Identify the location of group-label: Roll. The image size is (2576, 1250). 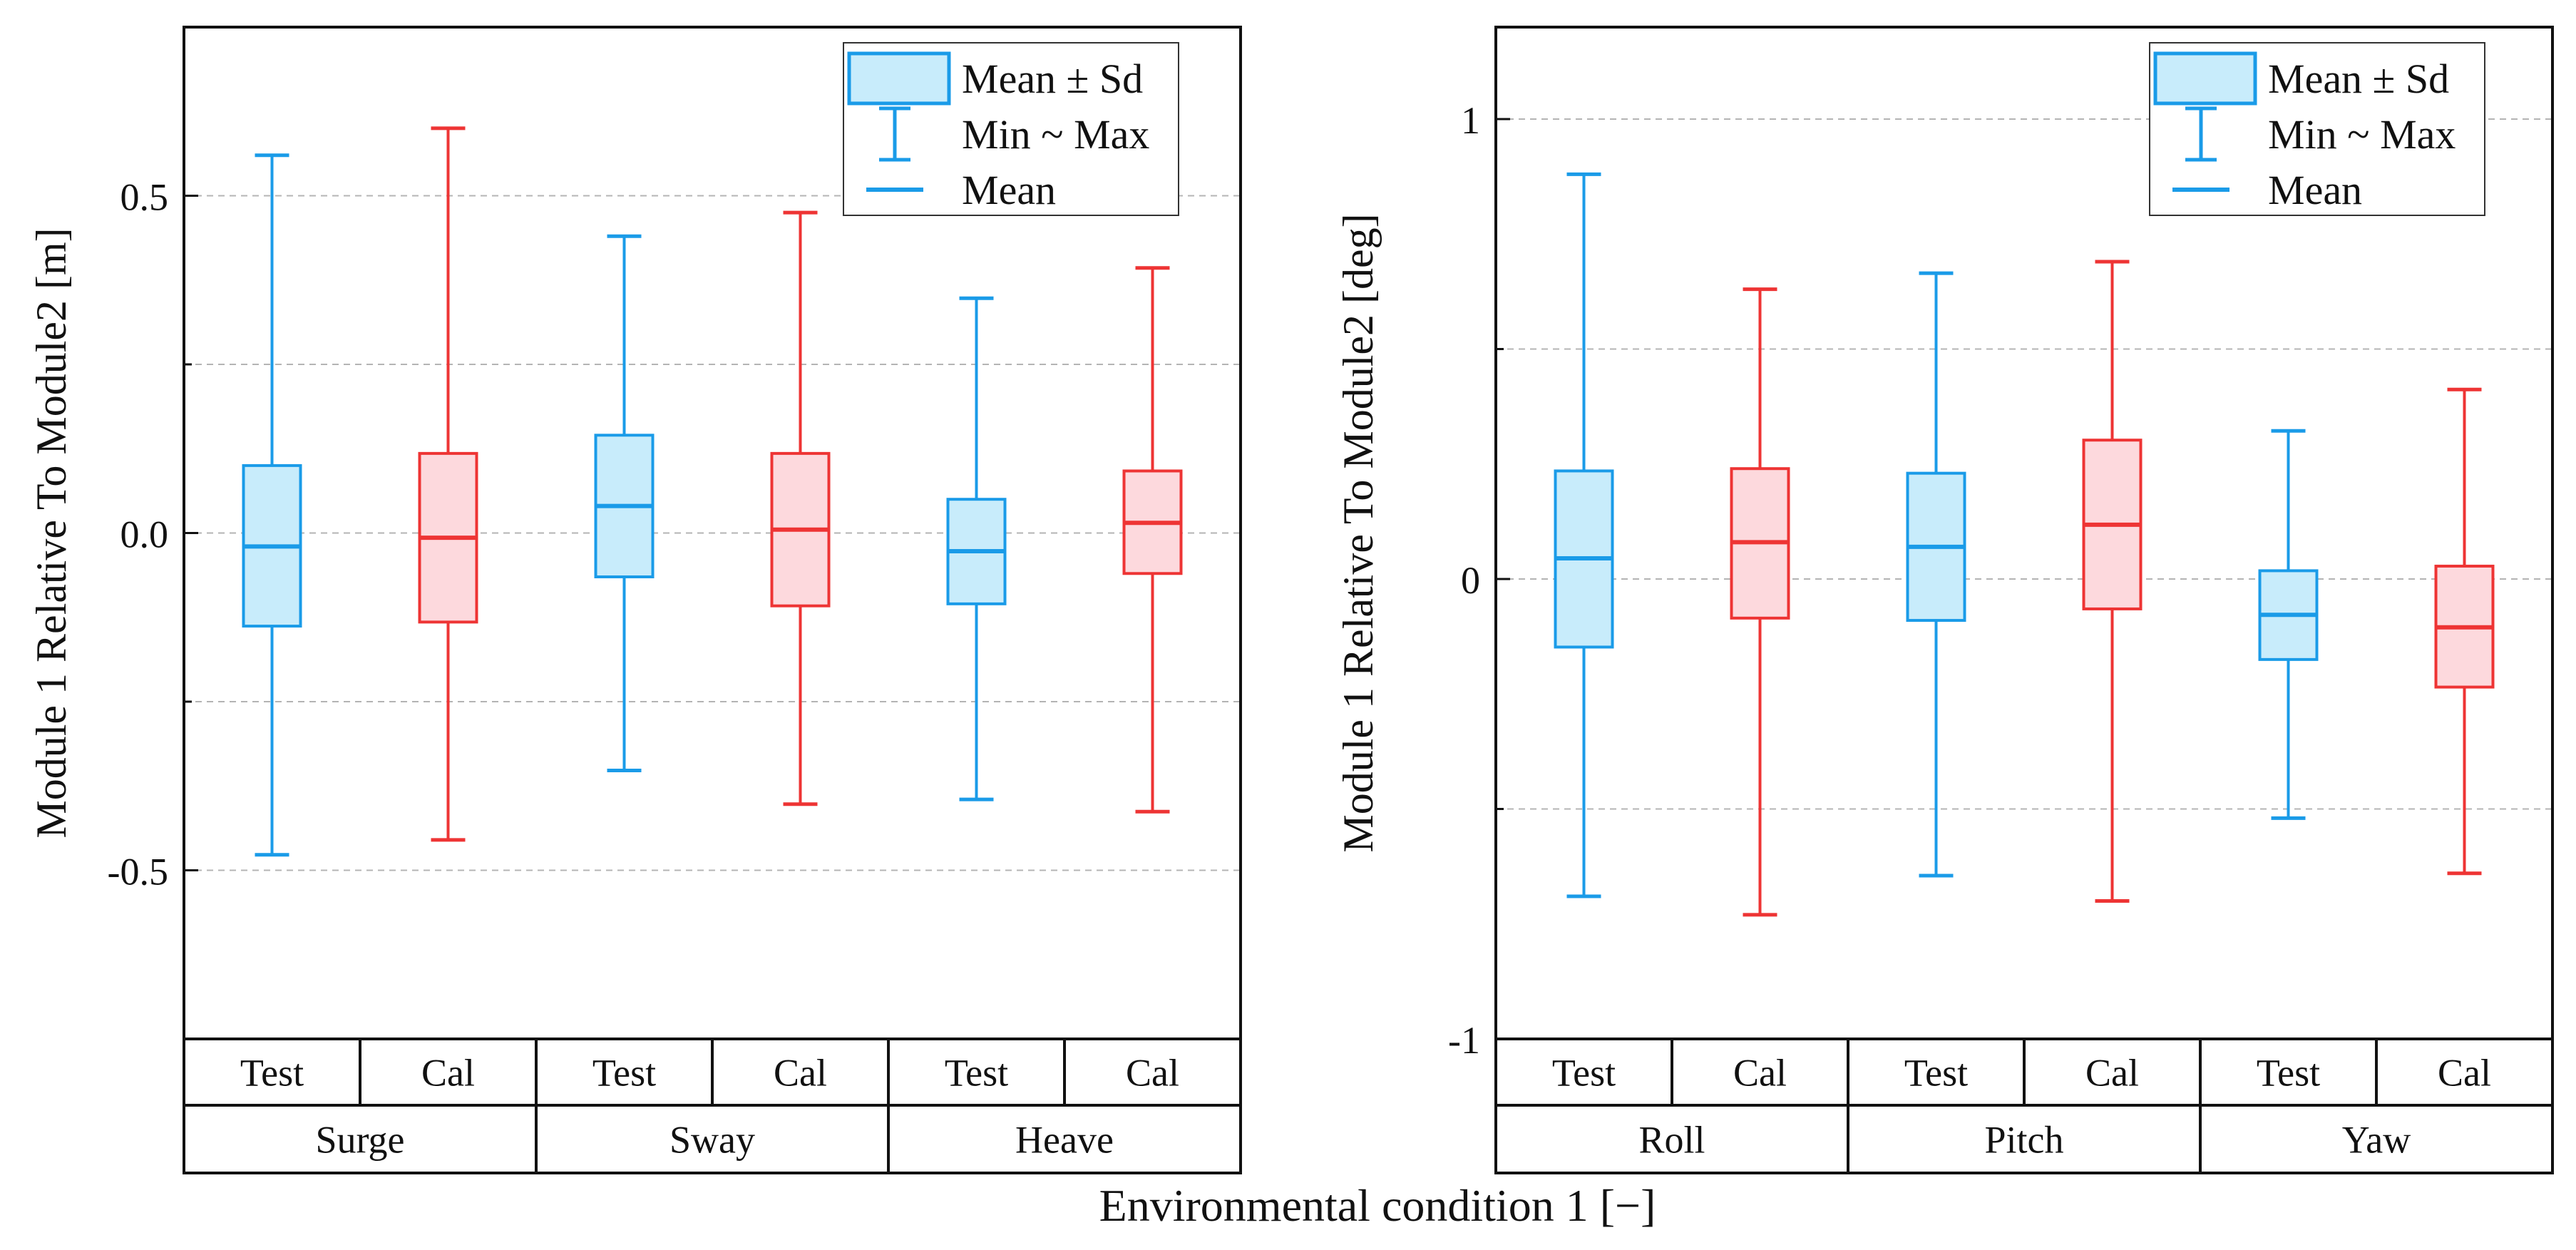
(1671, 1140).